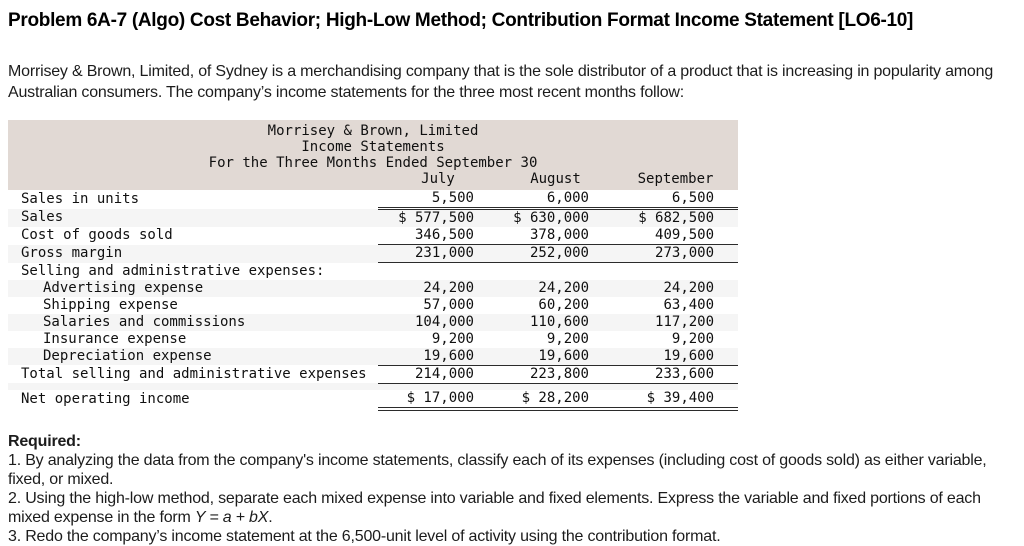  Describe the element at coordinates (555, 400) in the screenshot. I see `row-value: $ 28,200` at that location.